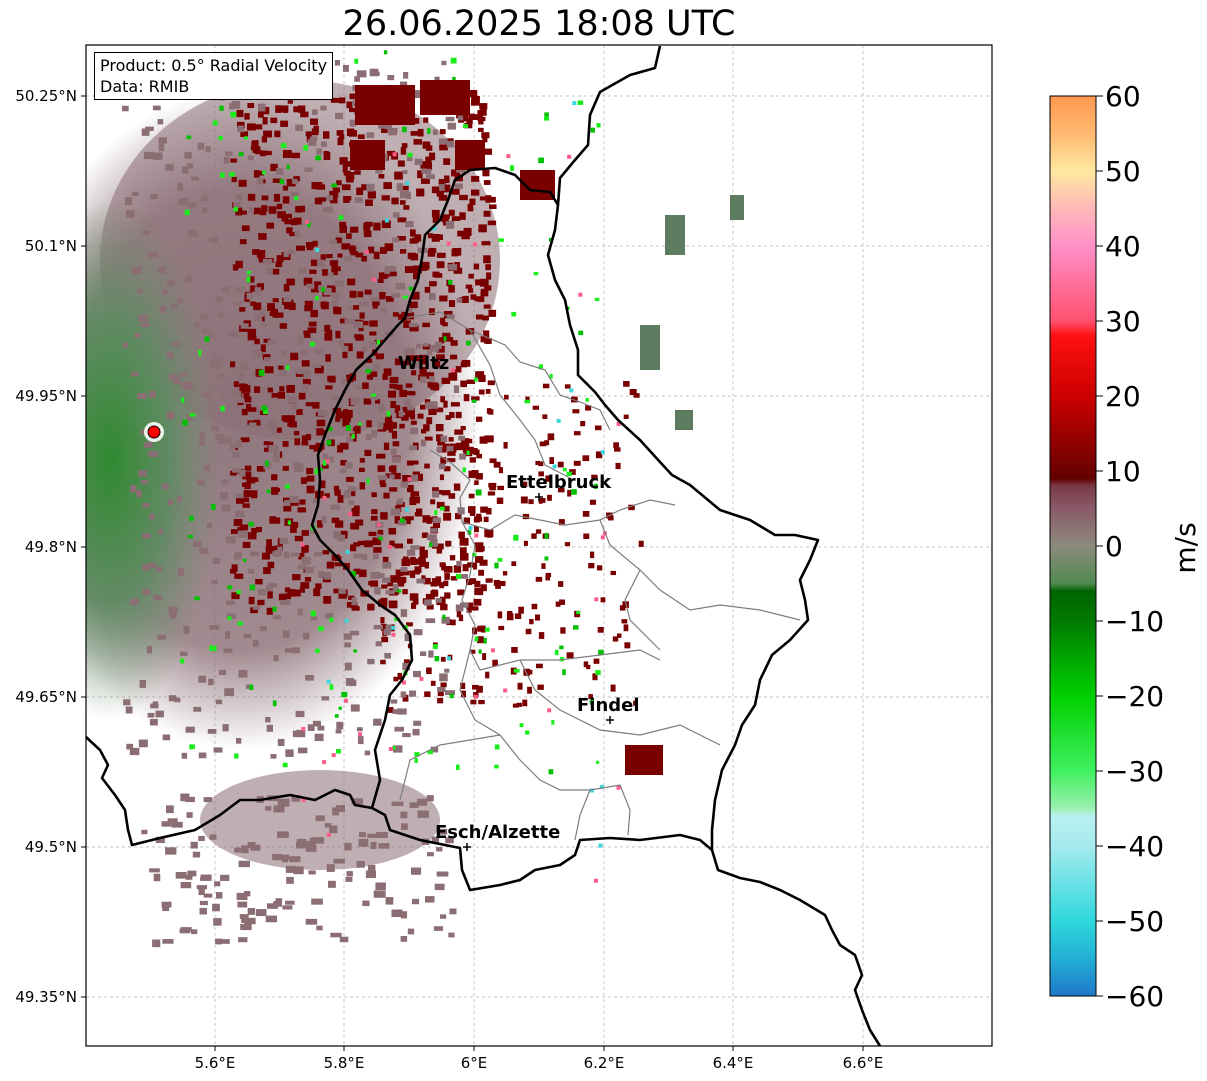 This screenshot has height=1081, width=1207. What do you see at coordinates (46, 697) in the screenshot?
I see `y-tick-label: 49.65°N` at bounding box center [46, 697].